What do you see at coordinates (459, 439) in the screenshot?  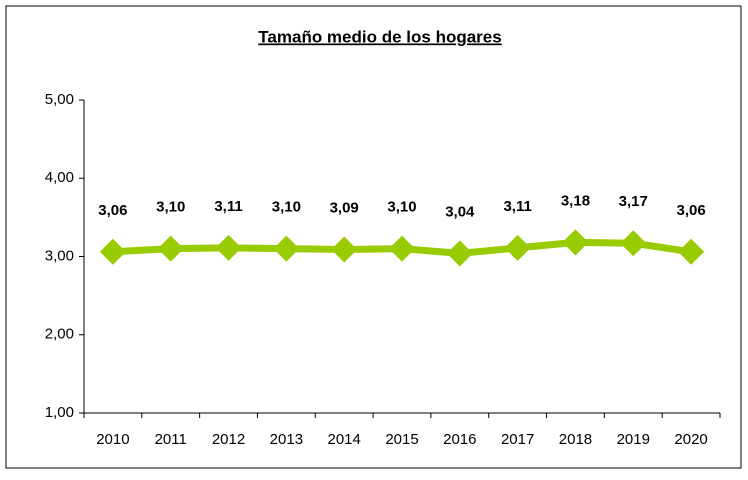 I see `x-tick-label: 2016` at bounding box center [459, 439].